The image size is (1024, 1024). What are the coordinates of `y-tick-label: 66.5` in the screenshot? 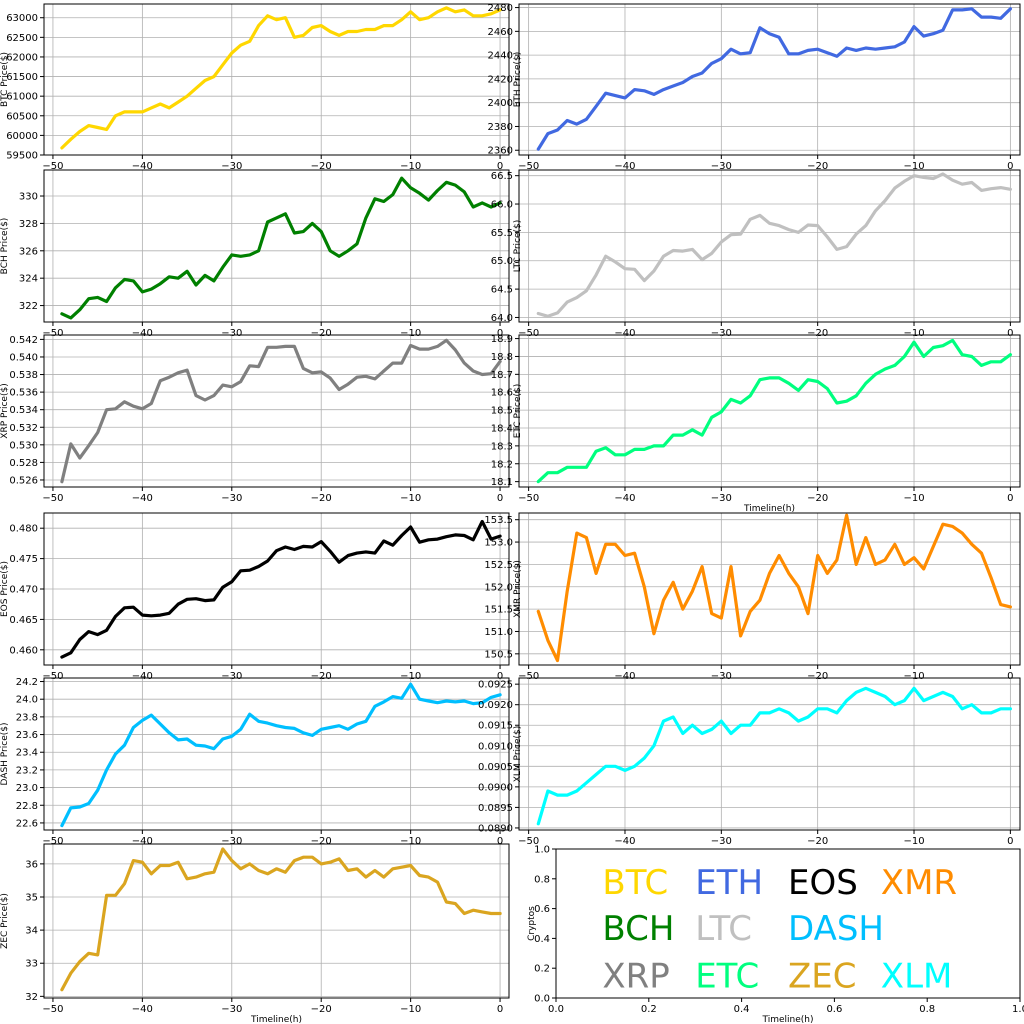 It's located at (502, 176).